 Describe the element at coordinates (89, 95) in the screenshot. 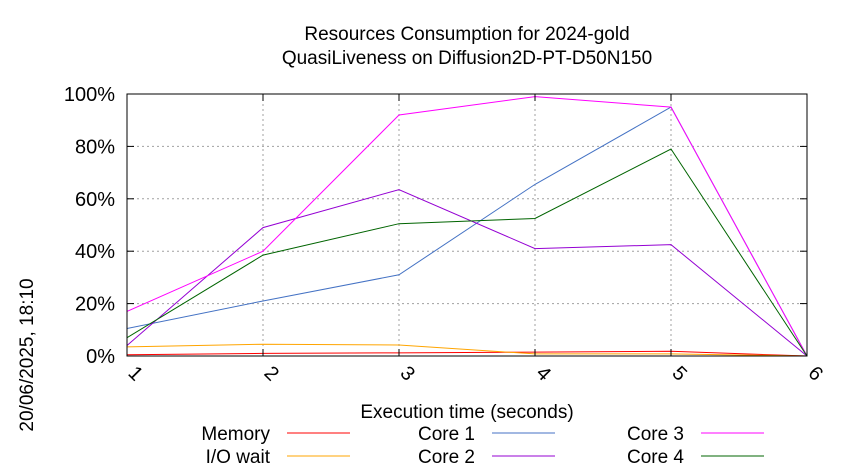

I see `y-tick-label: 100%` at that location.